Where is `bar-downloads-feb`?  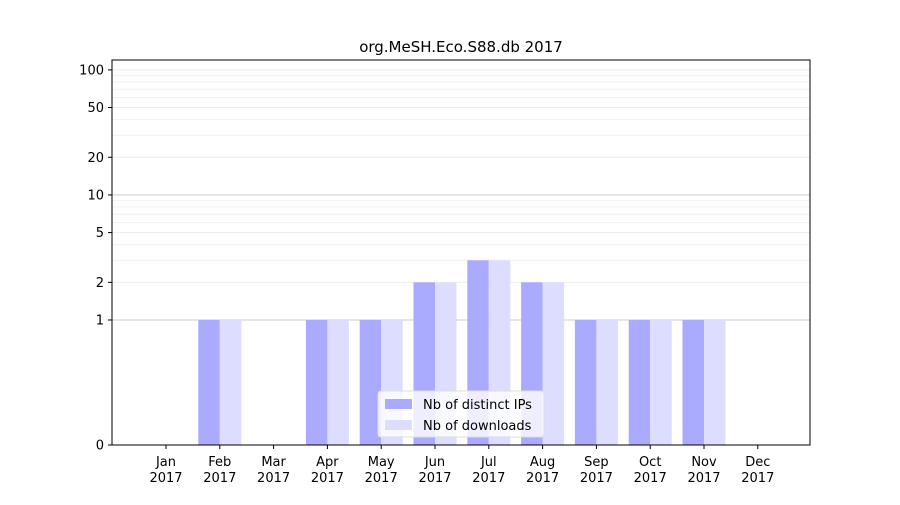
bar-downloads-feb is located at coordinates (230, 382).